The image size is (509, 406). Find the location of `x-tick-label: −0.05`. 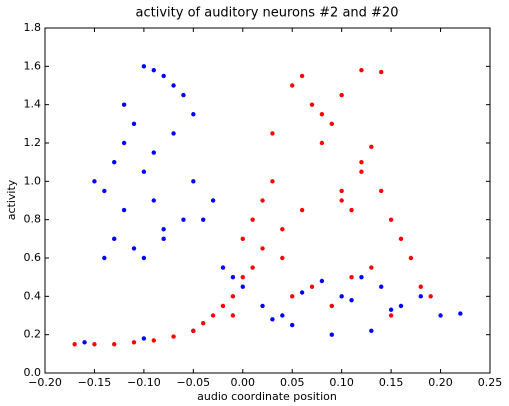

x-tick-label: −0.05 is located at coordinates (193, 382).